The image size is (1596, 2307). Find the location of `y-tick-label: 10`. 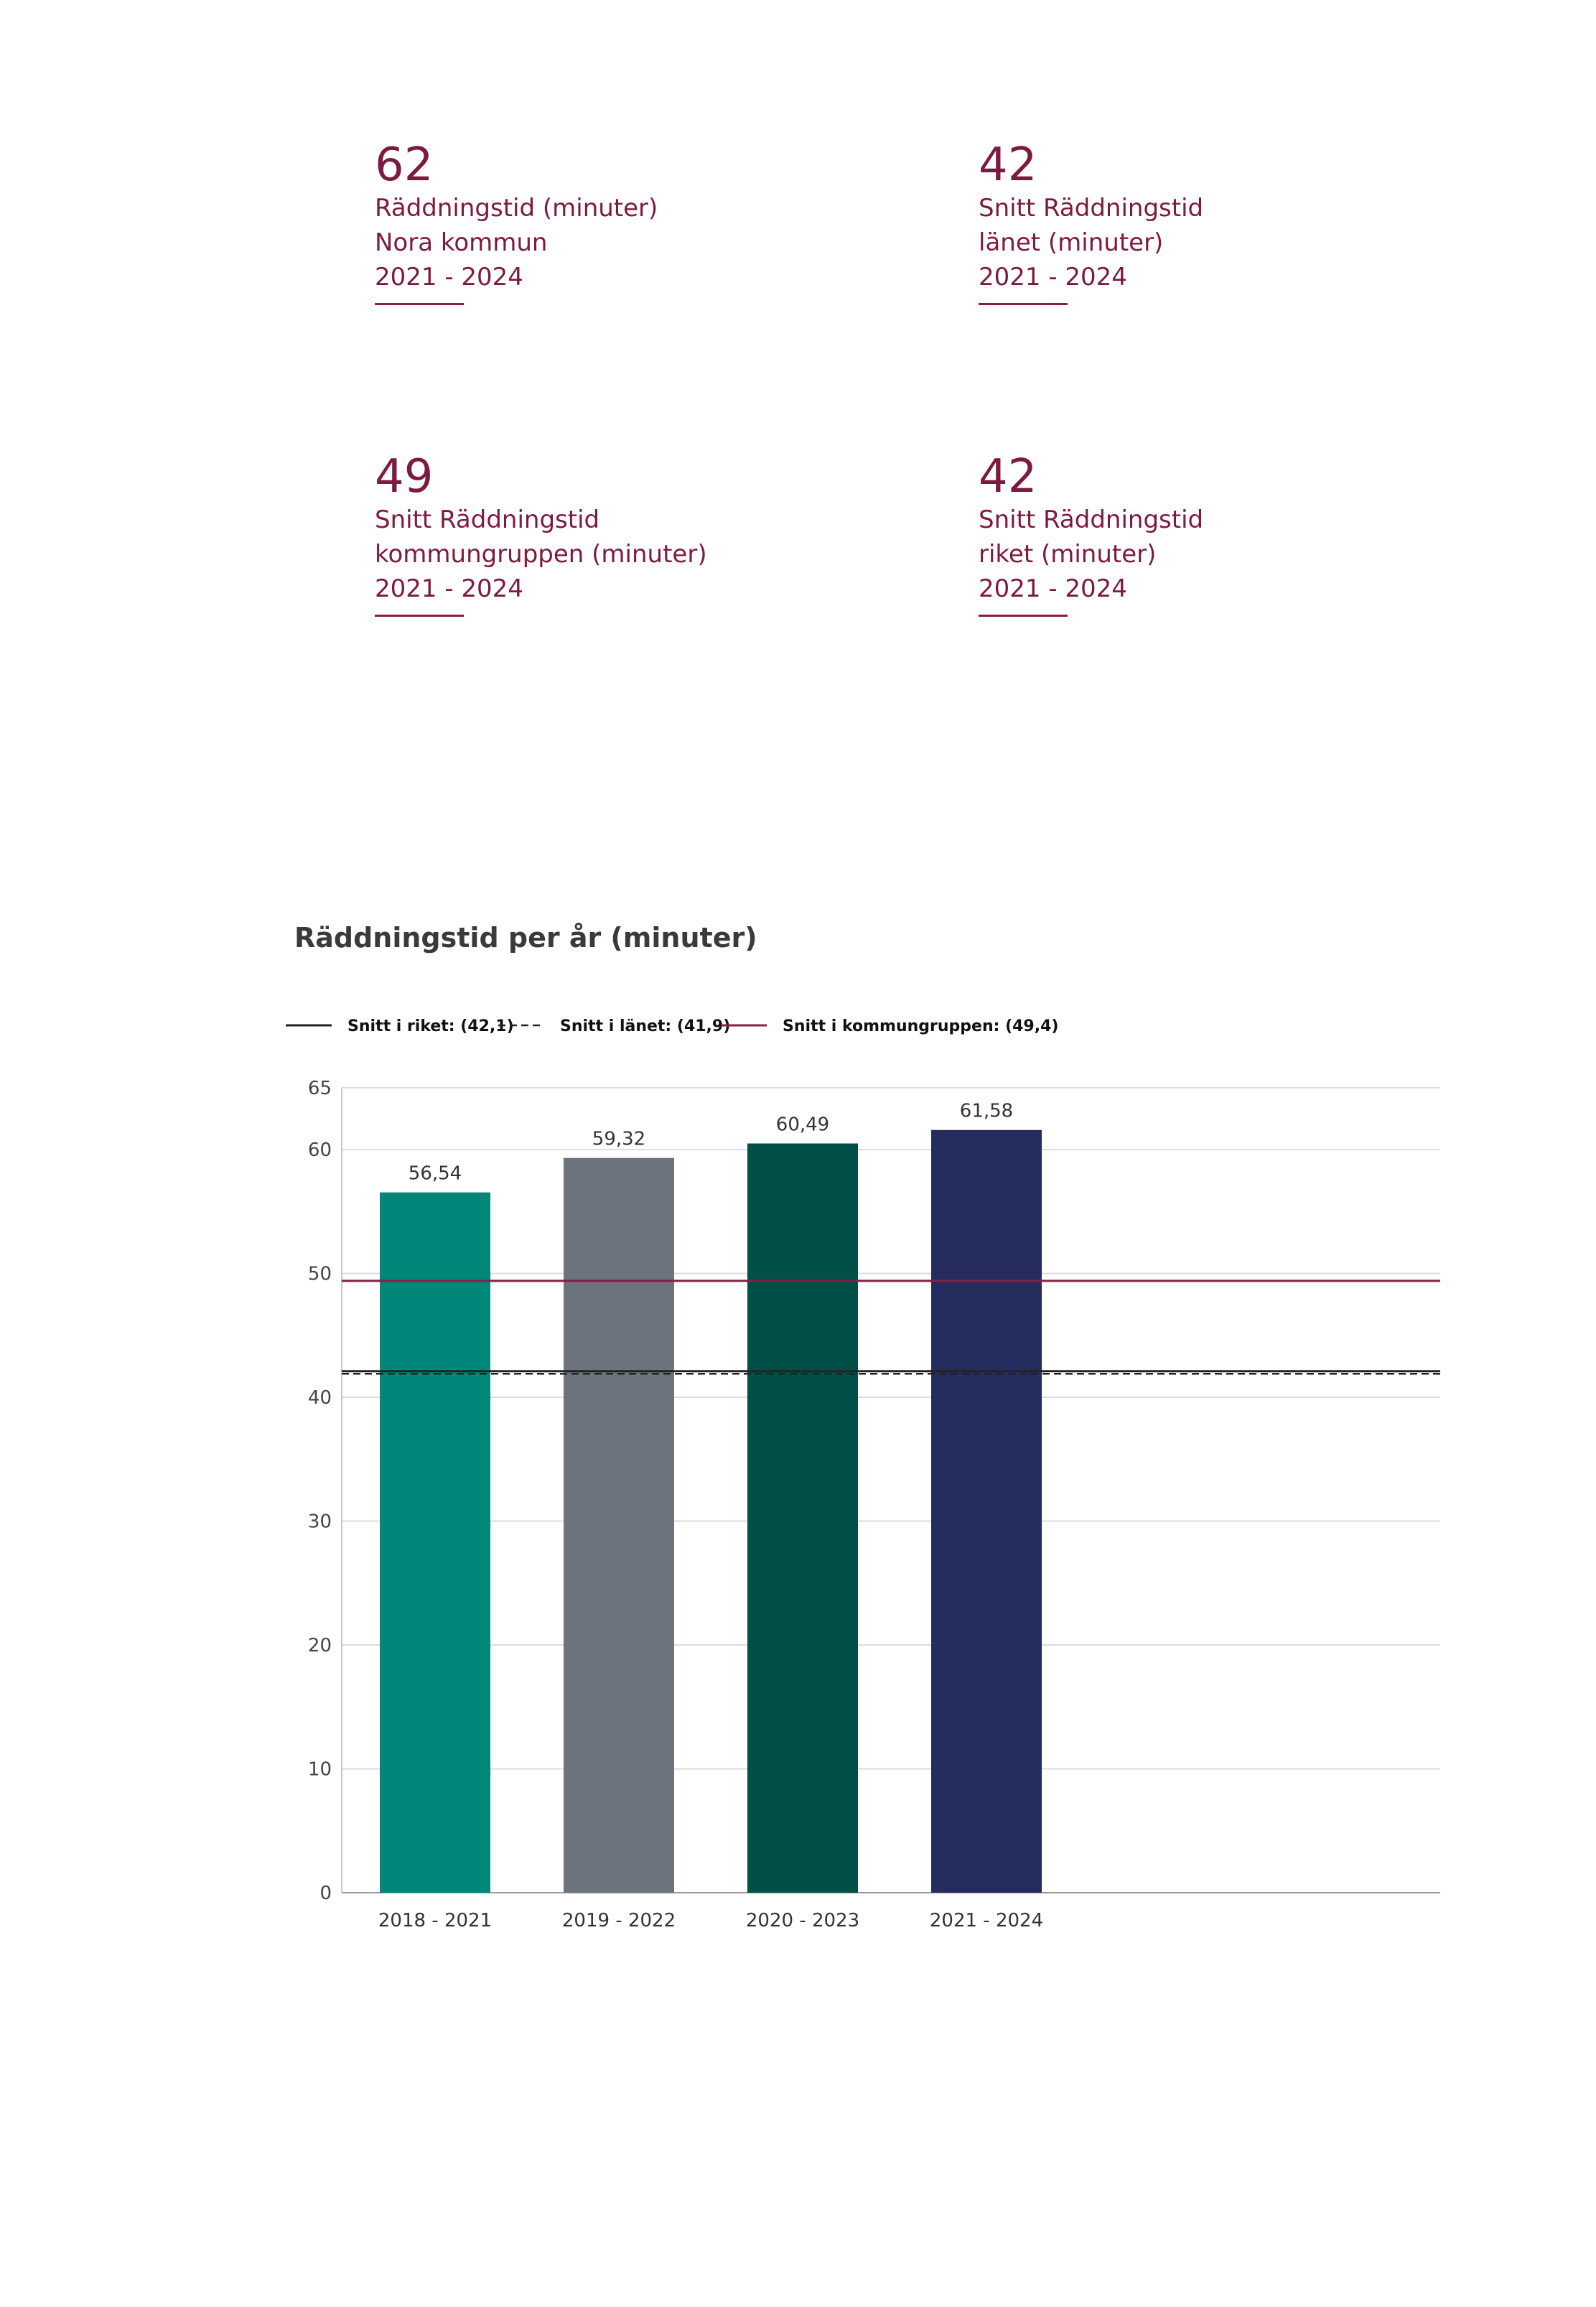

y-tick-label: 10 is located at coordinates (320, 1770).